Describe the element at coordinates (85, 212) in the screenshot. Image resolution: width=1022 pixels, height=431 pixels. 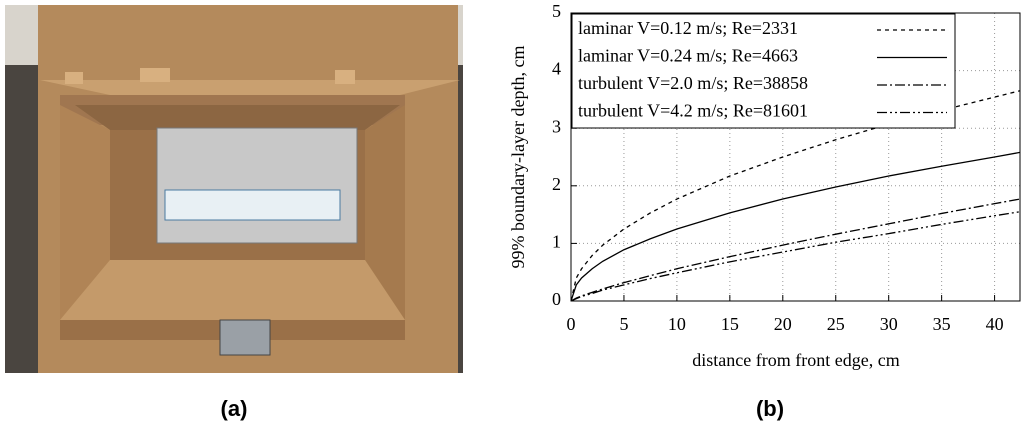
I see `left-wall` at that location.